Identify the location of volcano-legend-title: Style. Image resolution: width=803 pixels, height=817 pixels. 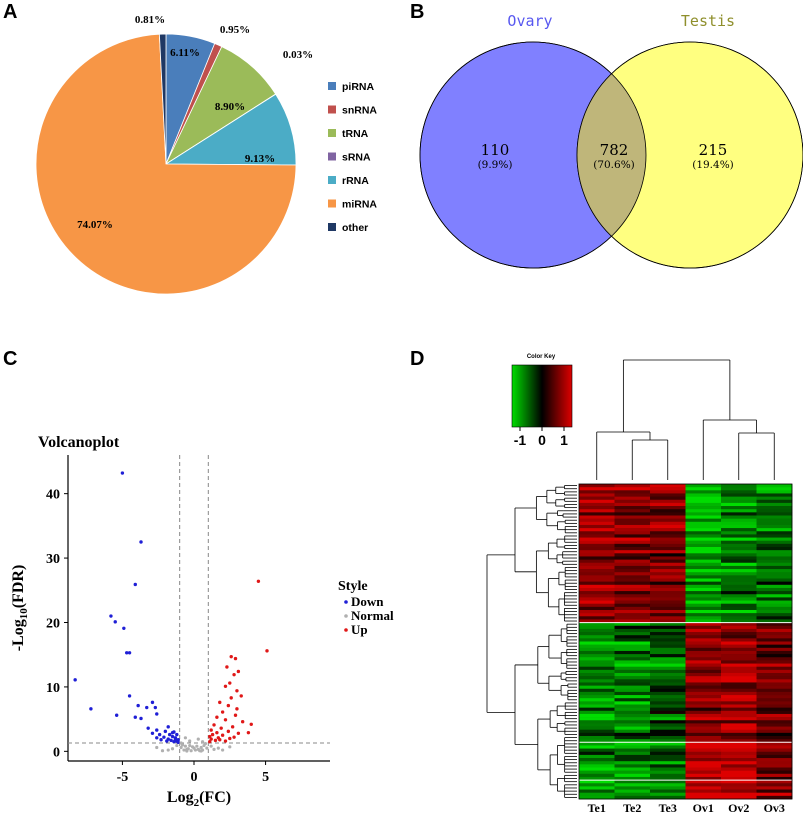
(353, 586).